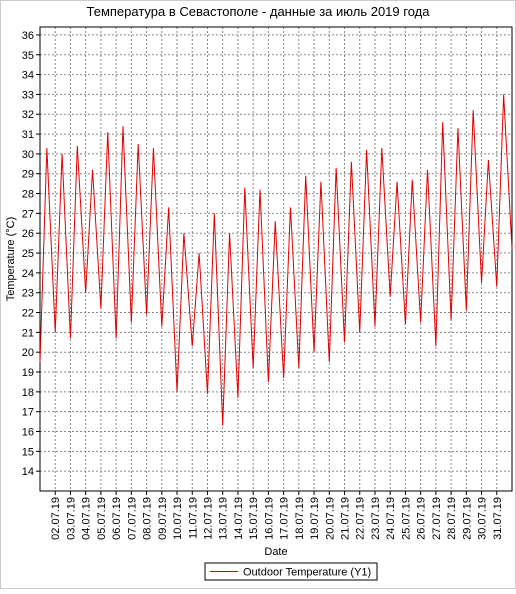 This screenshot has width=516, height=594. I want to click on y-tick-label: 18, so click(28, 393).